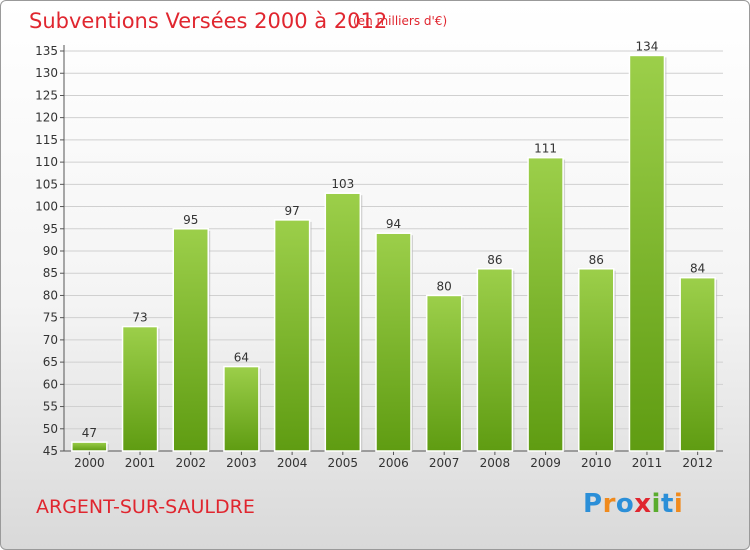 Image resolution: width=750 pixels, height=550 pixels. Describe the element at coordinates (643, 504) in the screenshot. I see `logo-letter: x` at that location.